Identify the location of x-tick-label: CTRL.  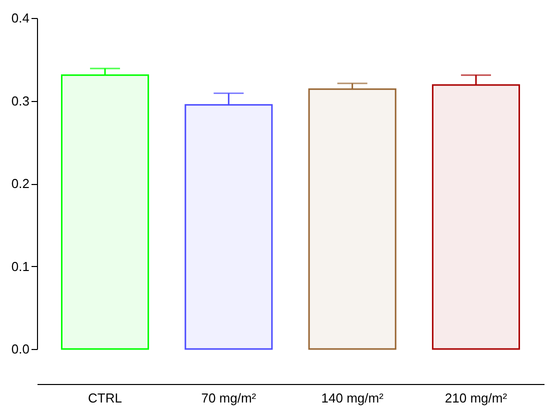
(105, 398).